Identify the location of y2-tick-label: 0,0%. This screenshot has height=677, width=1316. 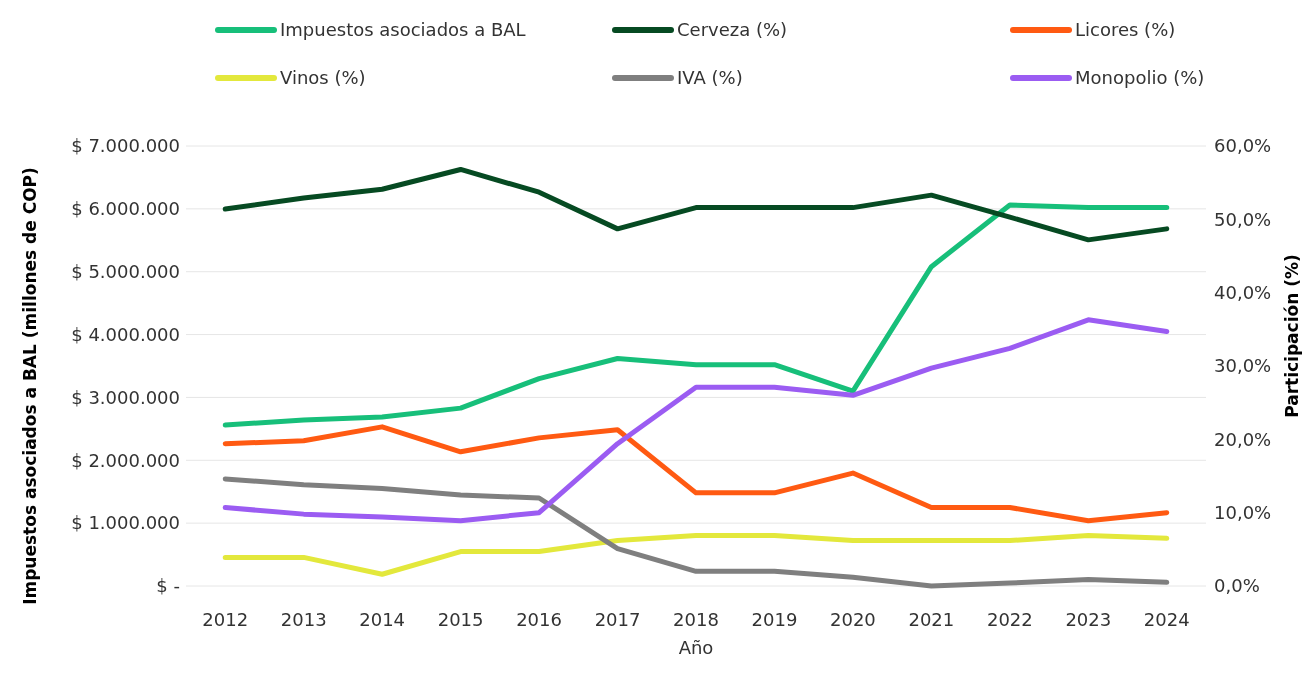
(1237, 586).